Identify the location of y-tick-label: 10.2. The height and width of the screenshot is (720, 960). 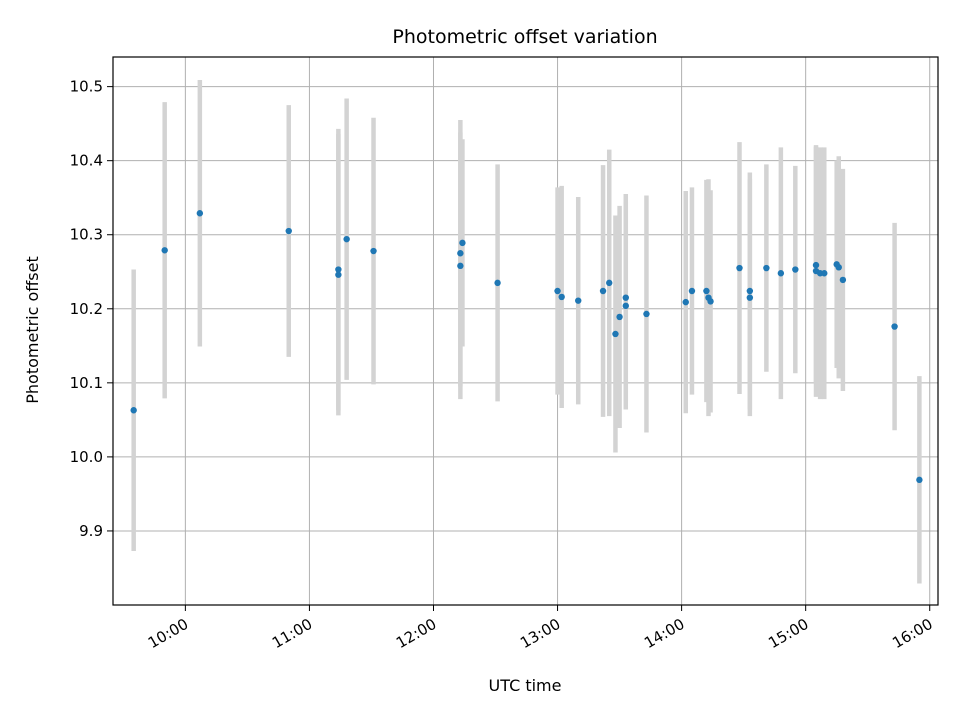
(86, 309).